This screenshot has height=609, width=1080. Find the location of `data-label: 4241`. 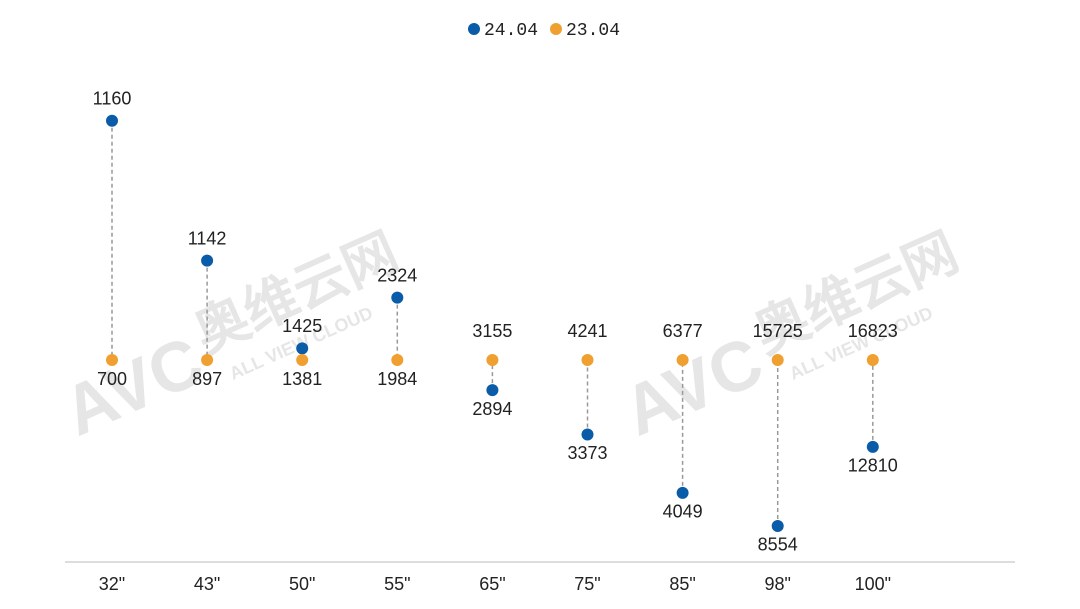

data-label: 4241 is located at coordinates (587, 331).